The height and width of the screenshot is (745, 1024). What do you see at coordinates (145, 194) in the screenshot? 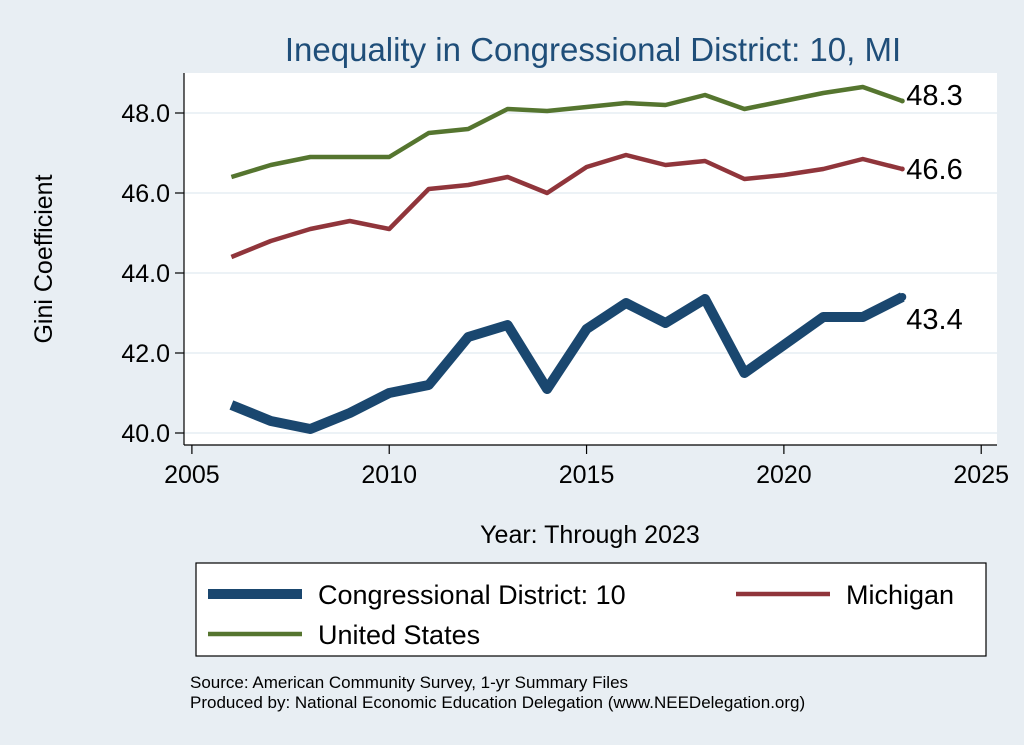
I see `y-tick-label: 46.0` at bounding box center [145, 194].